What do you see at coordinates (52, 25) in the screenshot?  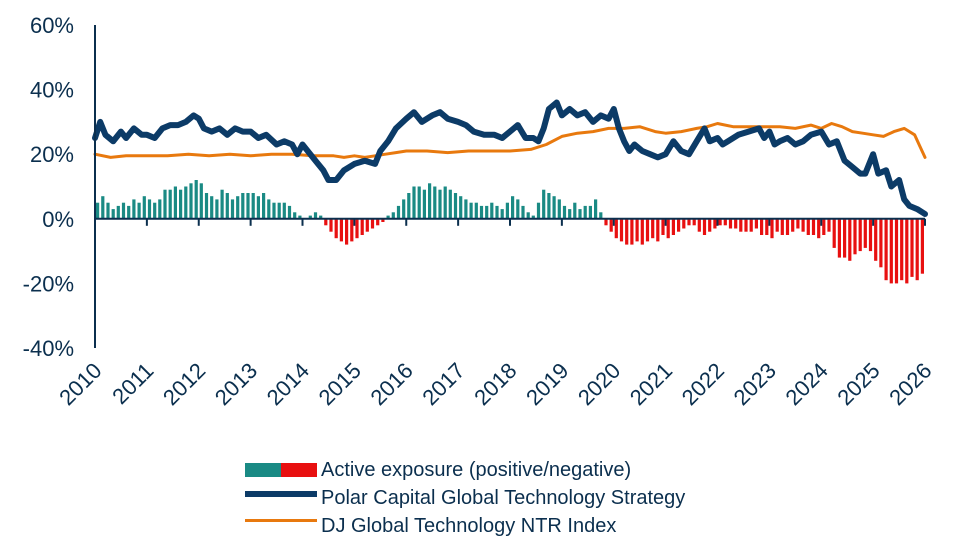 I see `y-tick-label: 60%` at bounding box center [52, 25].